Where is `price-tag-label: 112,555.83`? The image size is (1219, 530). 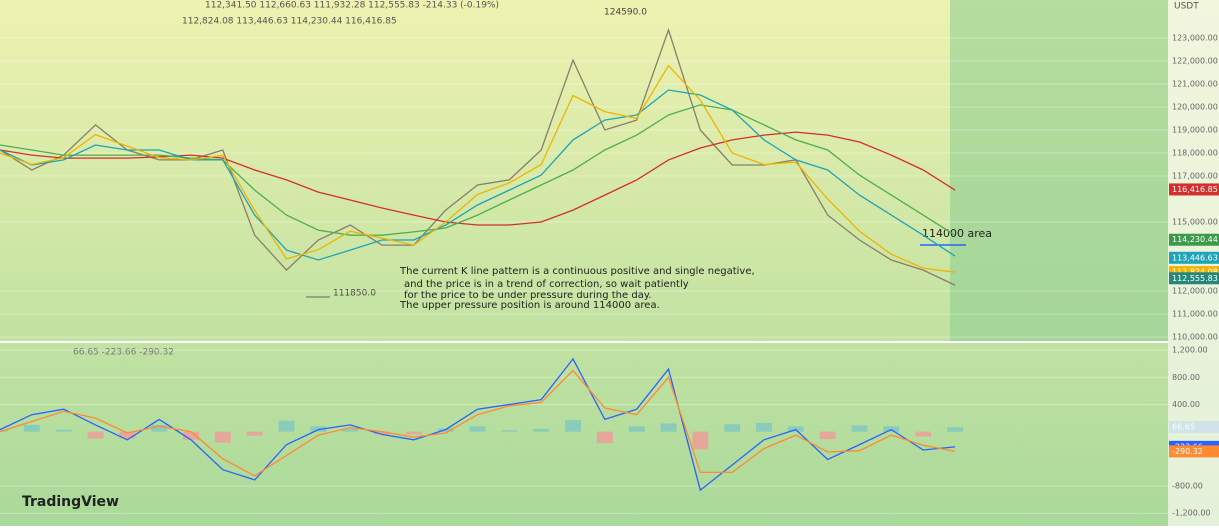 price-tag-label: 112,555.83 is located at coordinates (1195, 278).